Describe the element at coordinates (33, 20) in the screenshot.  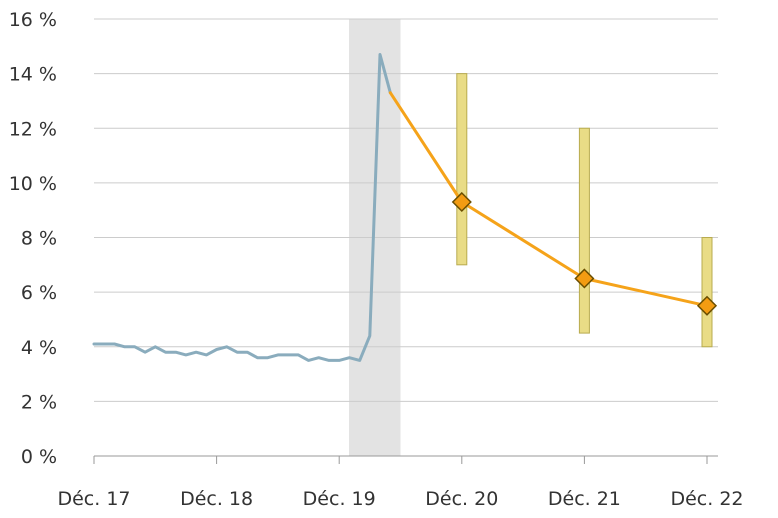
I see `y-tick-label: 16 %` at that location.